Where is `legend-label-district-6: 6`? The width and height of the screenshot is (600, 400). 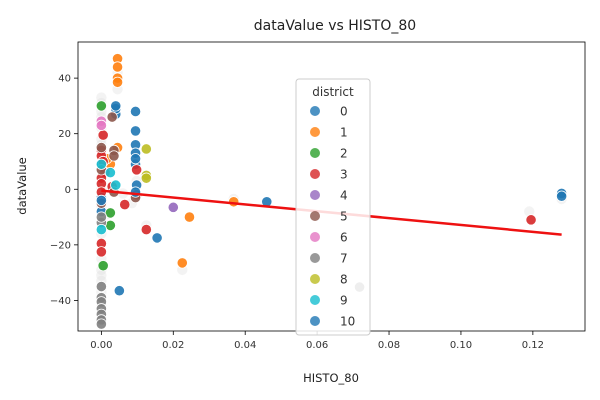
legend-label-district-6: 6 is located at coordinates (344, 238).